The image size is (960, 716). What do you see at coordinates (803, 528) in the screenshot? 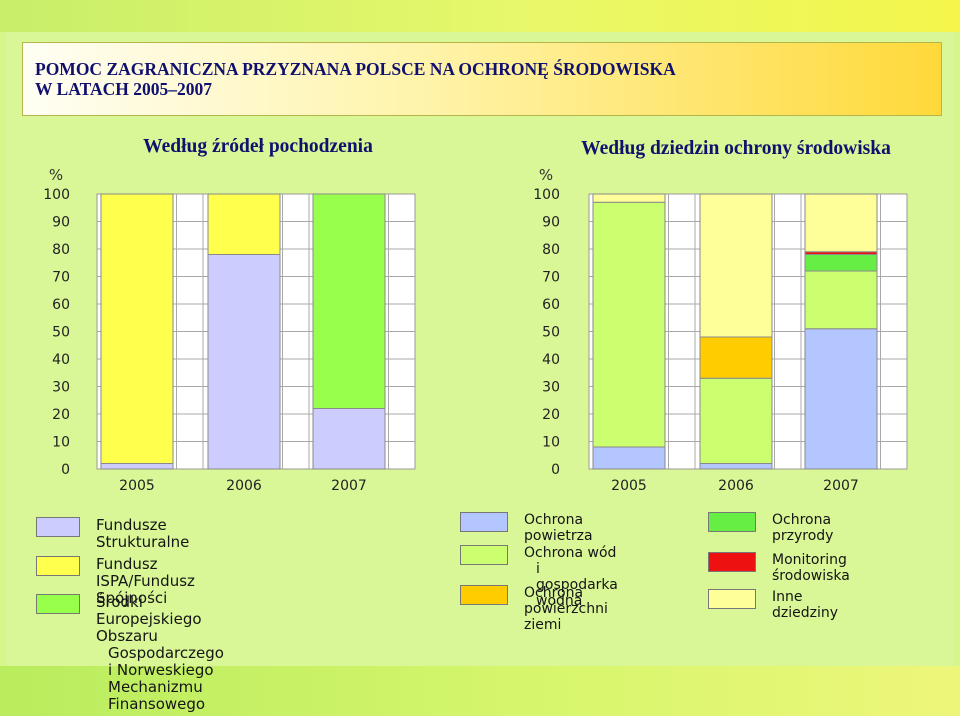
I see `legend-label: Ochrona przyrody` at bounding box center [803, 528].